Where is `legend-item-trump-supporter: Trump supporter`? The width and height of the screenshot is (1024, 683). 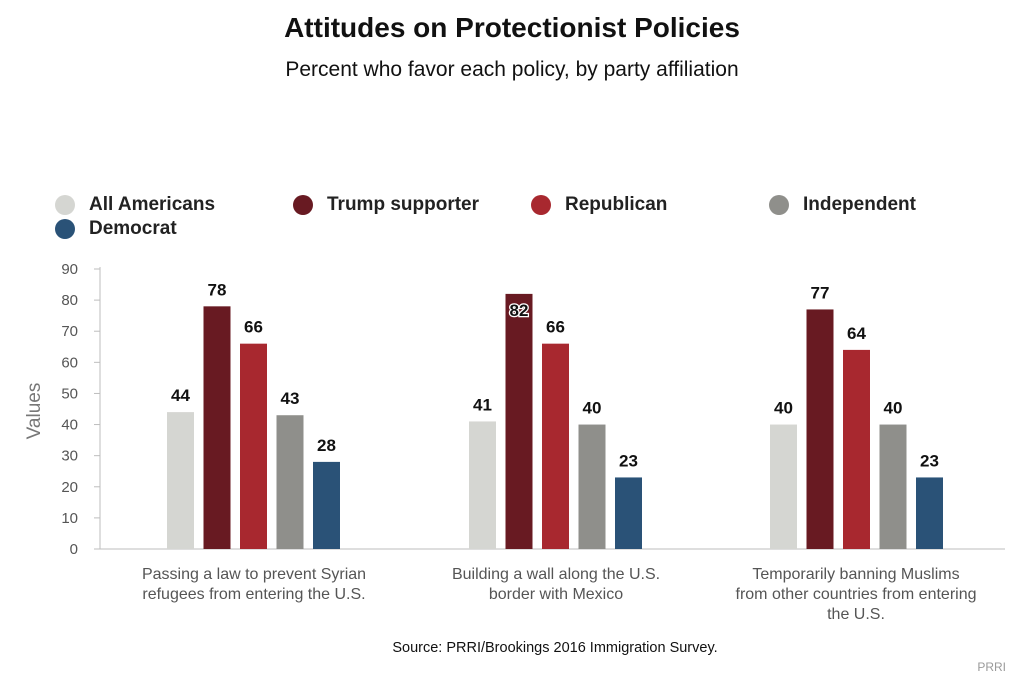
legend-item-trump-supporter: Trump supporter is located at coordinates (386, 205).